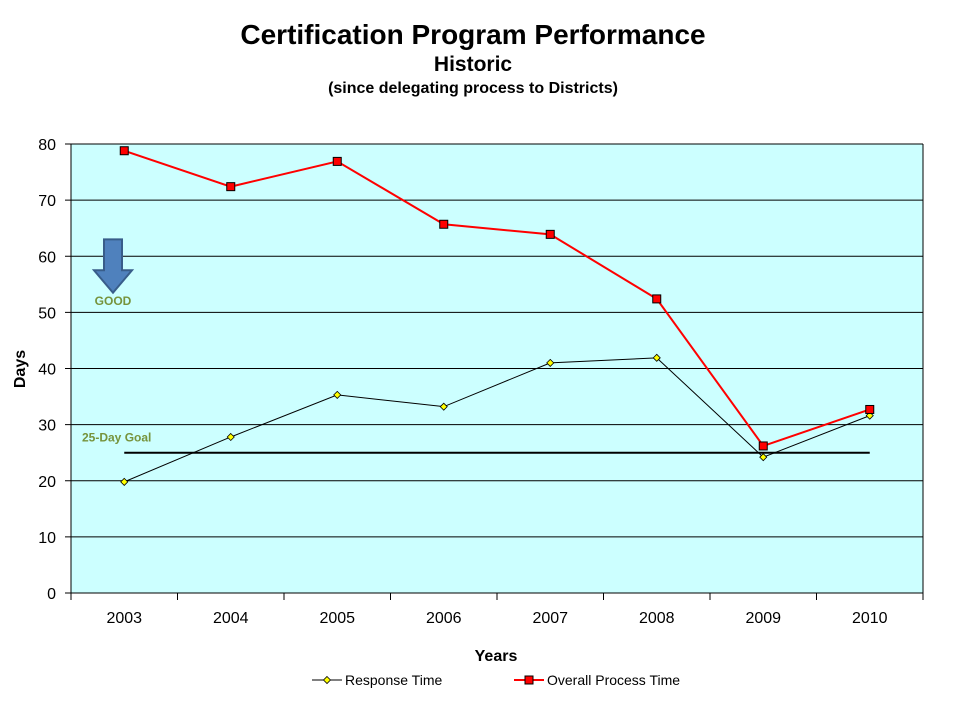  I want to click on y-tick-label: 70, so click(47, 201).